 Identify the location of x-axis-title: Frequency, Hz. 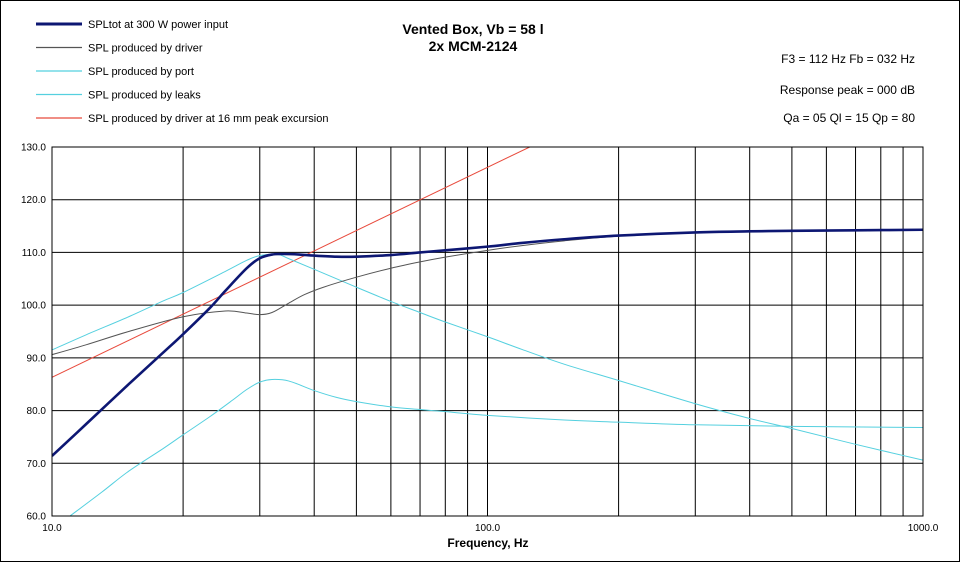
(487, 543).